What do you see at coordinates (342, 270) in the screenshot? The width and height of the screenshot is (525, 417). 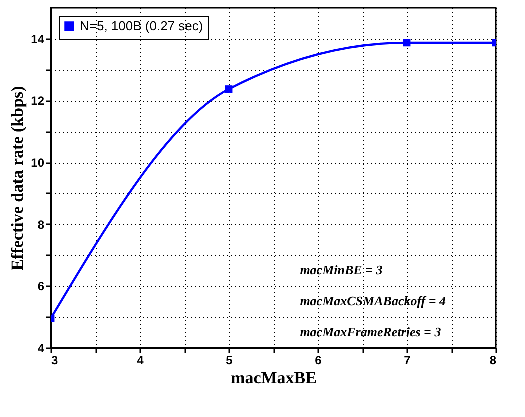 I see `annotation: macMinBE = 3` at bounding box center [342, 270].